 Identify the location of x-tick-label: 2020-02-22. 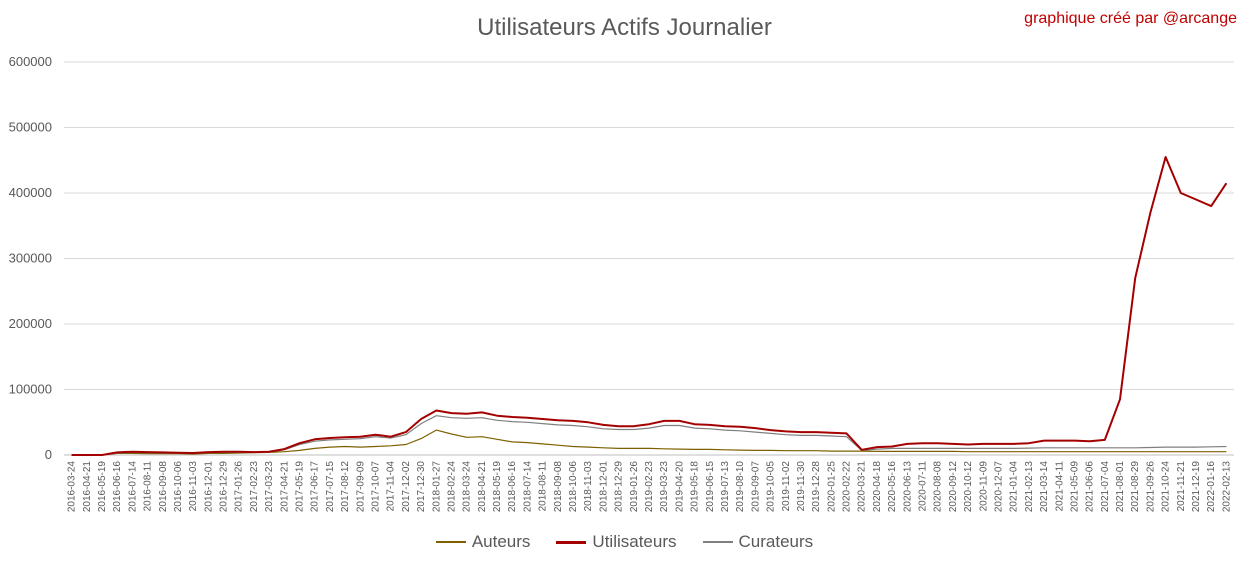
(847, 487).